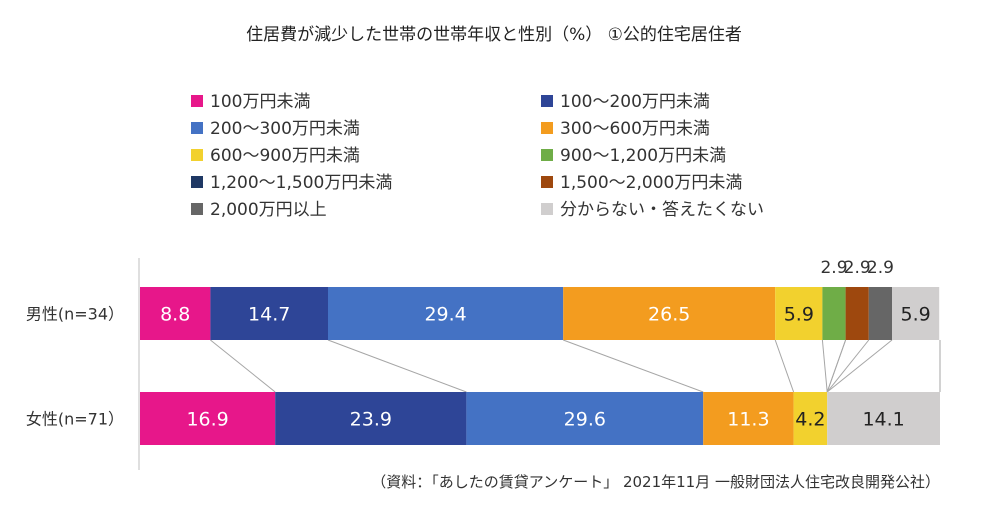 This screenshot has width=989, height=529. I want to click on data-label: 29.6, so click(585, 420).